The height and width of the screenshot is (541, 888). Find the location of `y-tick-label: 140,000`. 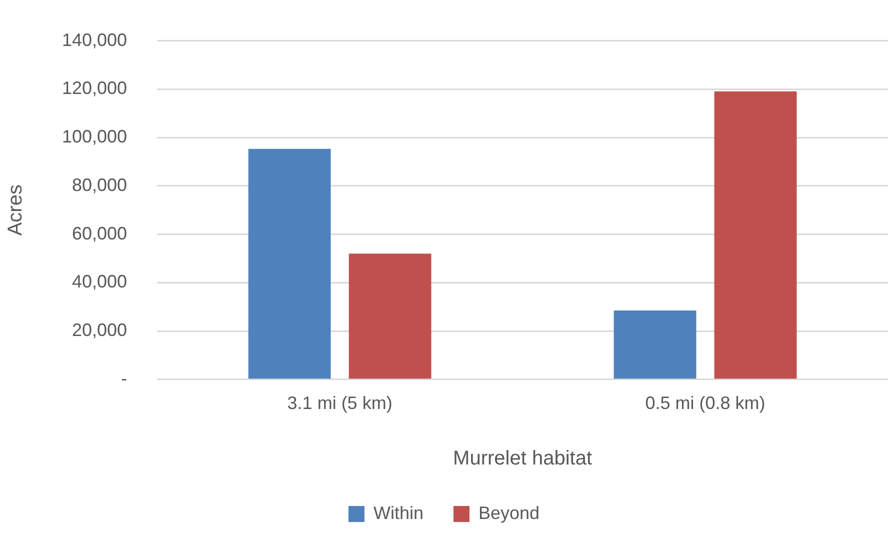

y-tick-label: 140,000 is located at coordinates (95, 40).